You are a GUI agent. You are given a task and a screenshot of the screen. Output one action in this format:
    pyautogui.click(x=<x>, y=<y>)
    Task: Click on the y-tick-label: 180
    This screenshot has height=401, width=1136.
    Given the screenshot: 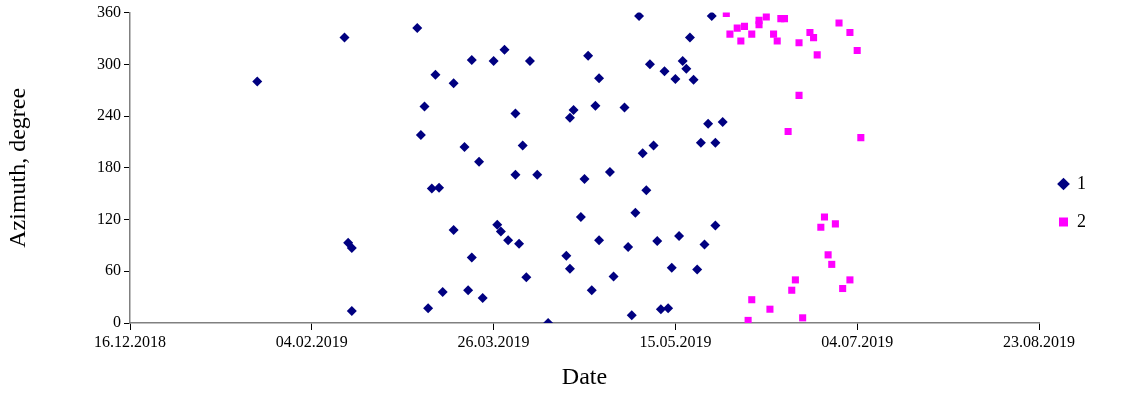 What is the action you would take?
    pyautogui.click(x=109, y=166)
    